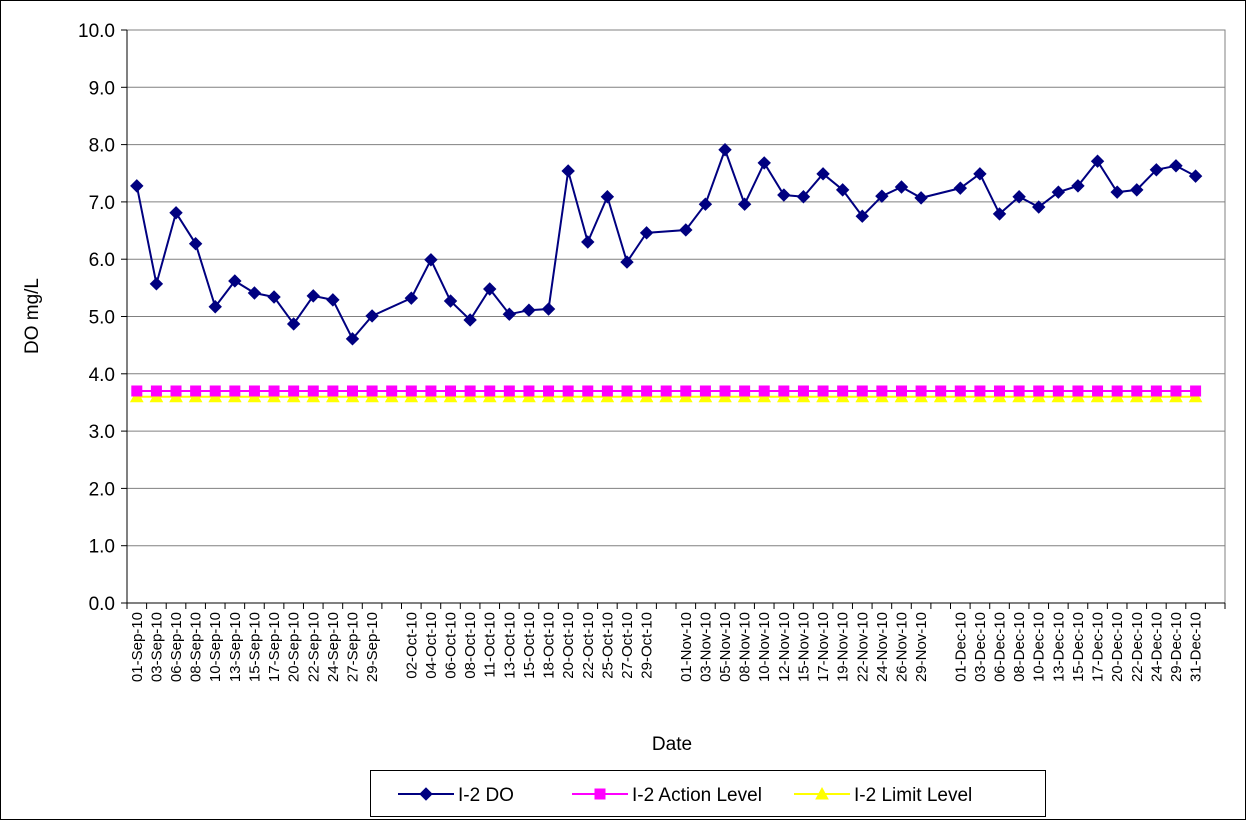 This screenshot has width=1246, height=820. I want to click on x-tick-label: 24-Sep-10, so click(333, 647).